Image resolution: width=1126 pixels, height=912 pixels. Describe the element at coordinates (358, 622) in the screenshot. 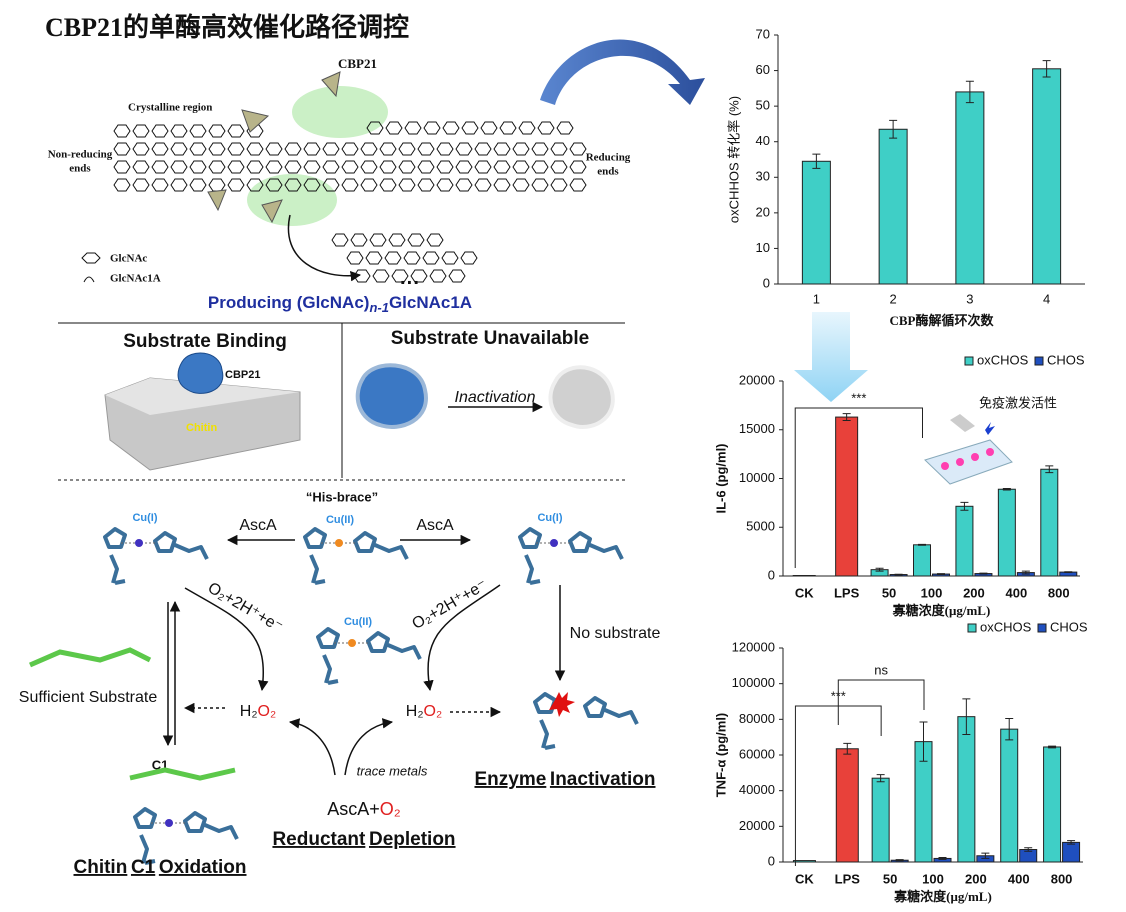

I see `label: Cu(II)` at that location.